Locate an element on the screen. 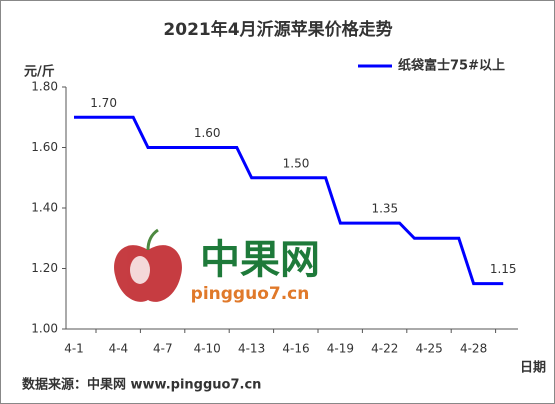 The height and width of the screenshot is (404, 555). y-unit: 元/斤 is located at coordinates (39, 72).